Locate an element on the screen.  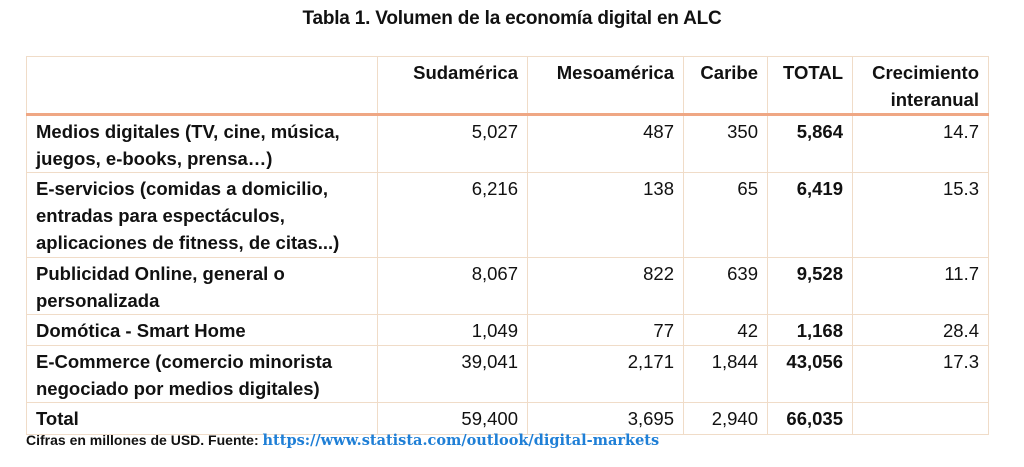
cell-sudamerica: 6,216 is located at coordinates (452, 215).